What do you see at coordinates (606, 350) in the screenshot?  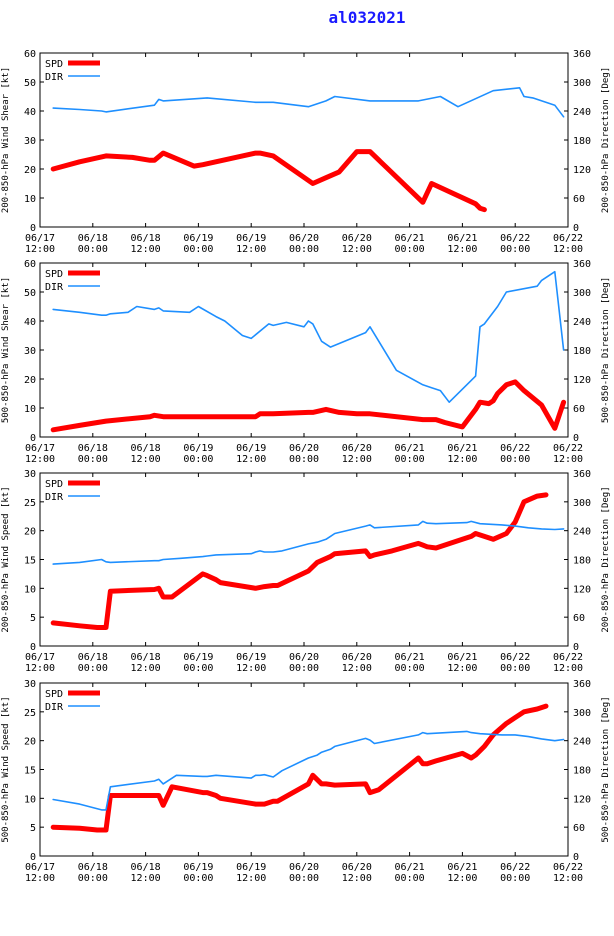 I see `y2-axis-label: 500-850-hPa Direction [Deg]` at bounding box center [606, 350].